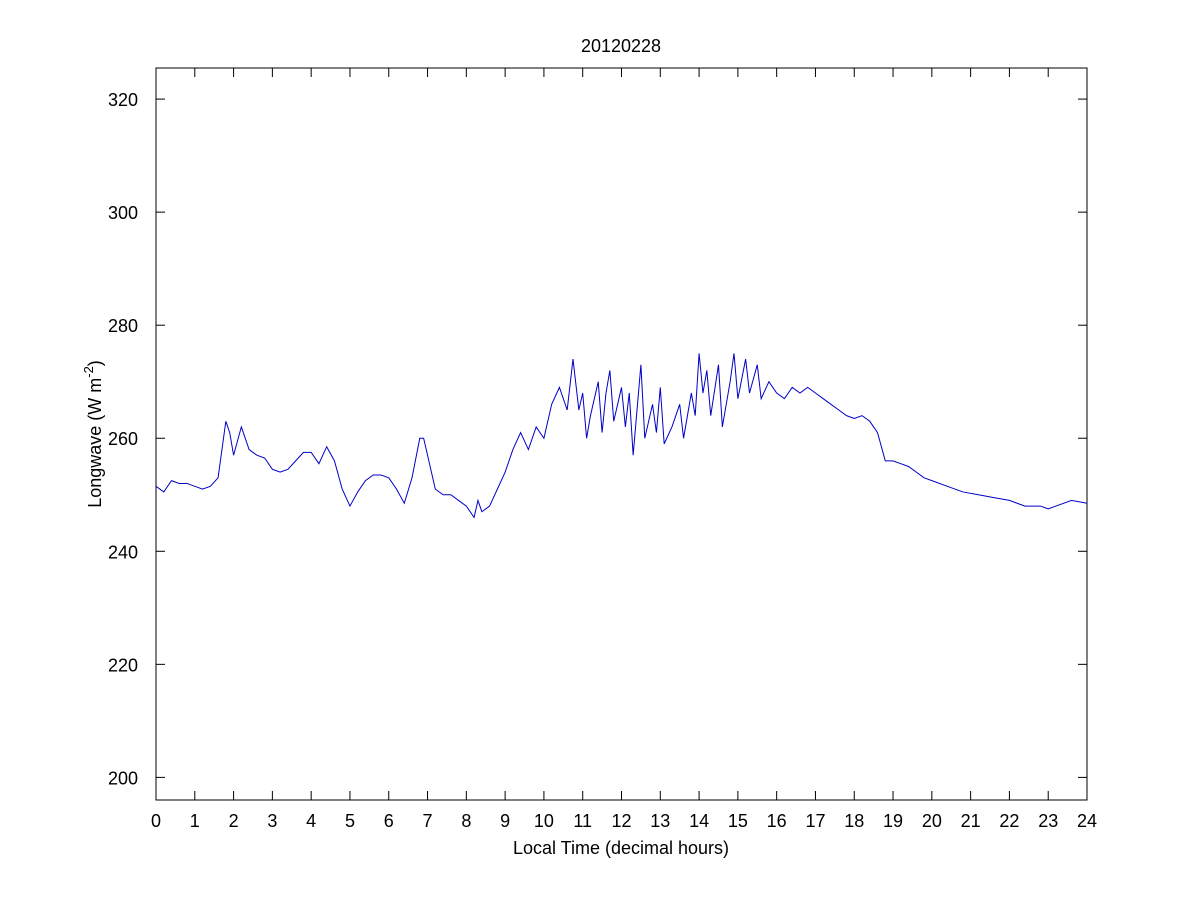  What do you see at coordinates (1009, 821) in the screenshot?
I see `x-tick-label: 22` at bounding box center [1009, 821].